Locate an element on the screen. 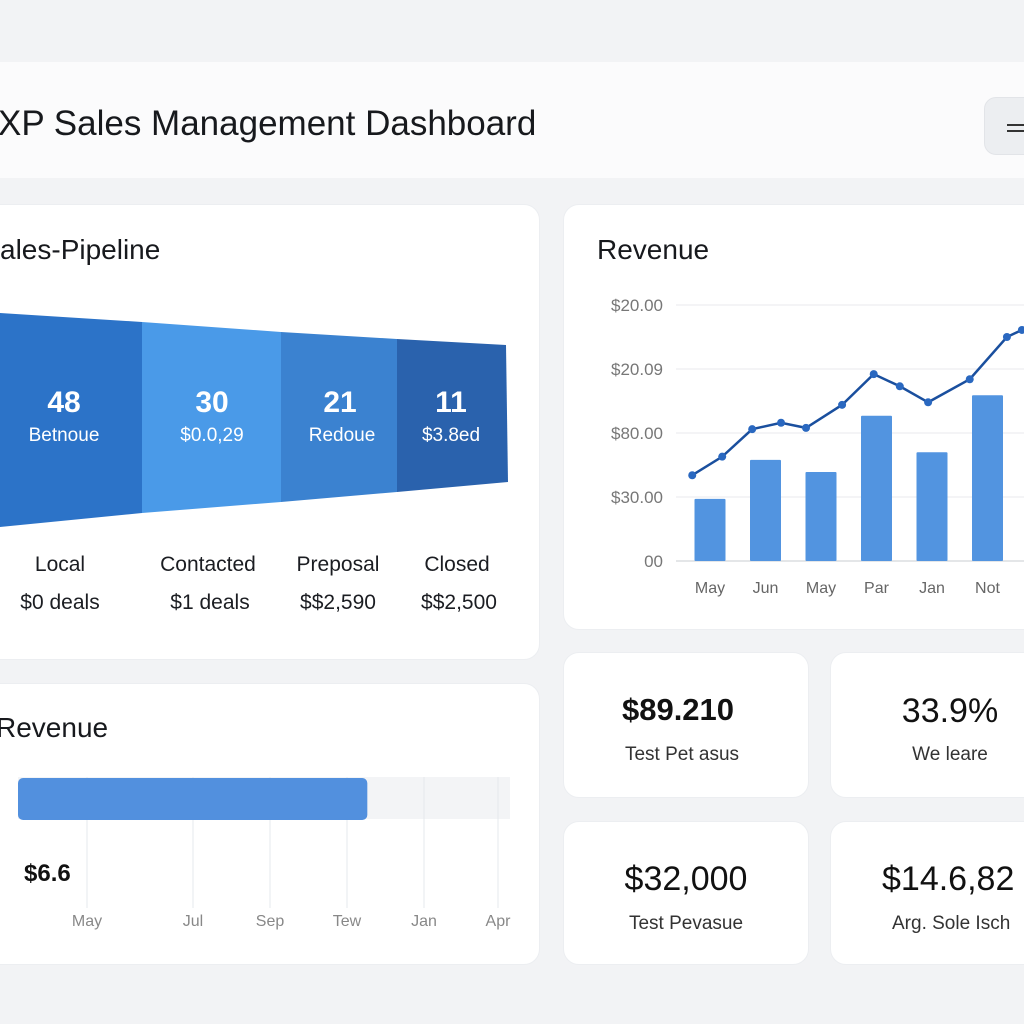  segment-sub: Redoue is located at coordinates (342, 435).